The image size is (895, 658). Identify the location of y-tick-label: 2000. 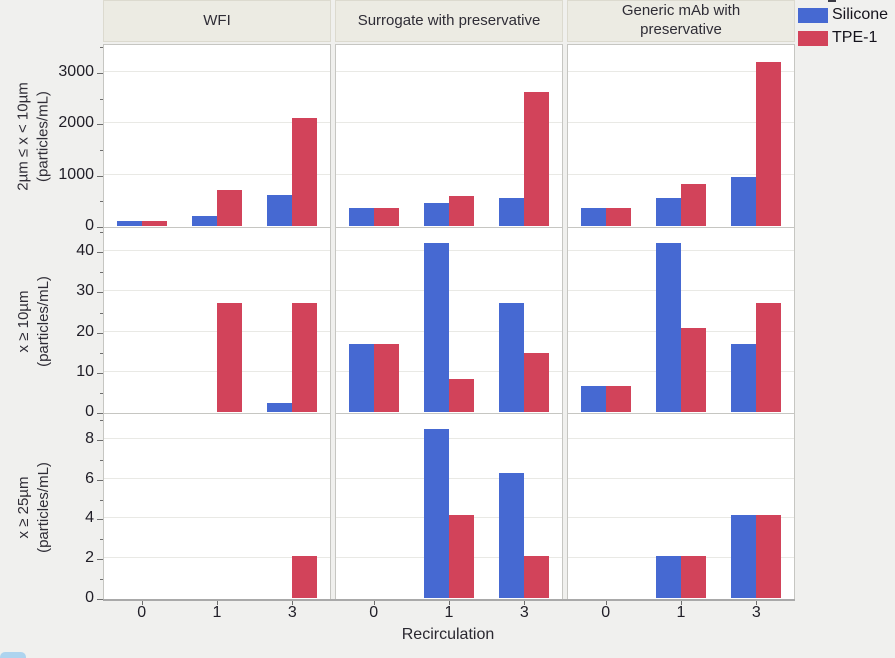
(76, 123).